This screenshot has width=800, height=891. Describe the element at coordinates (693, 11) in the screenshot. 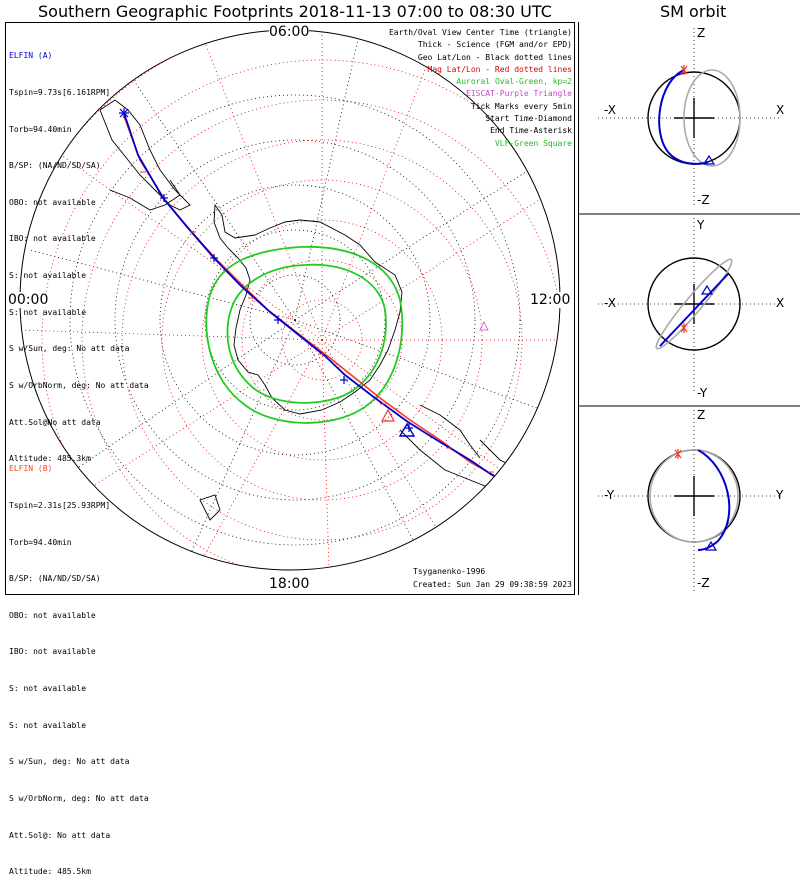

I see `orbit-panel-title: SM orbit` at that location.